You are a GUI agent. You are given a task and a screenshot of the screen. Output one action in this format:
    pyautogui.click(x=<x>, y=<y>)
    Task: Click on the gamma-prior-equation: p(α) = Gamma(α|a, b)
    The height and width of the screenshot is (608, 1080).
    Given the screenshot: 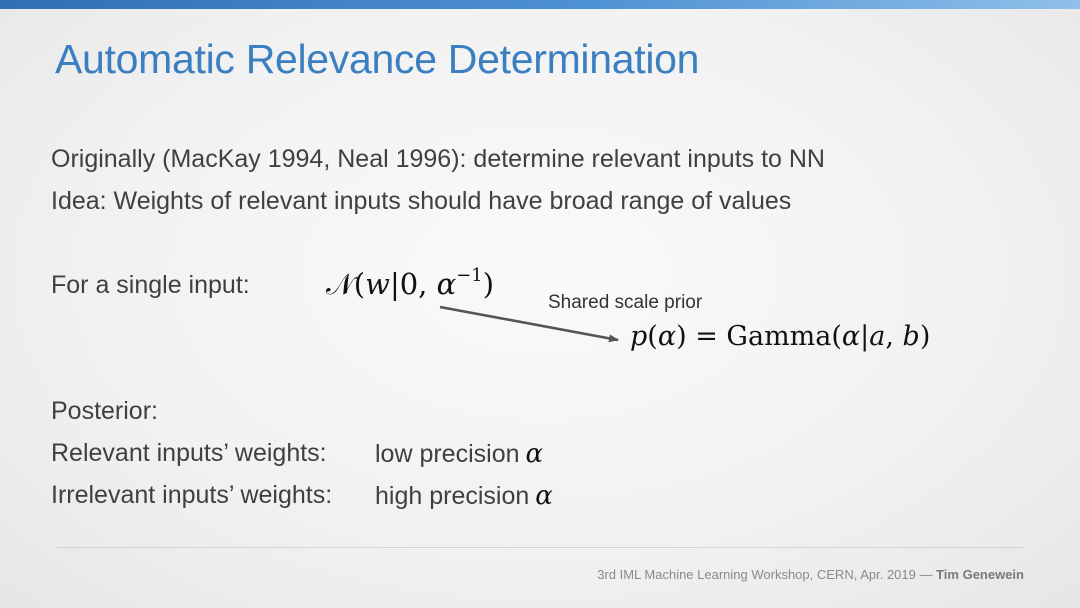 What is the action you would take?
    pyautogui.click(x=780, y=336)
    